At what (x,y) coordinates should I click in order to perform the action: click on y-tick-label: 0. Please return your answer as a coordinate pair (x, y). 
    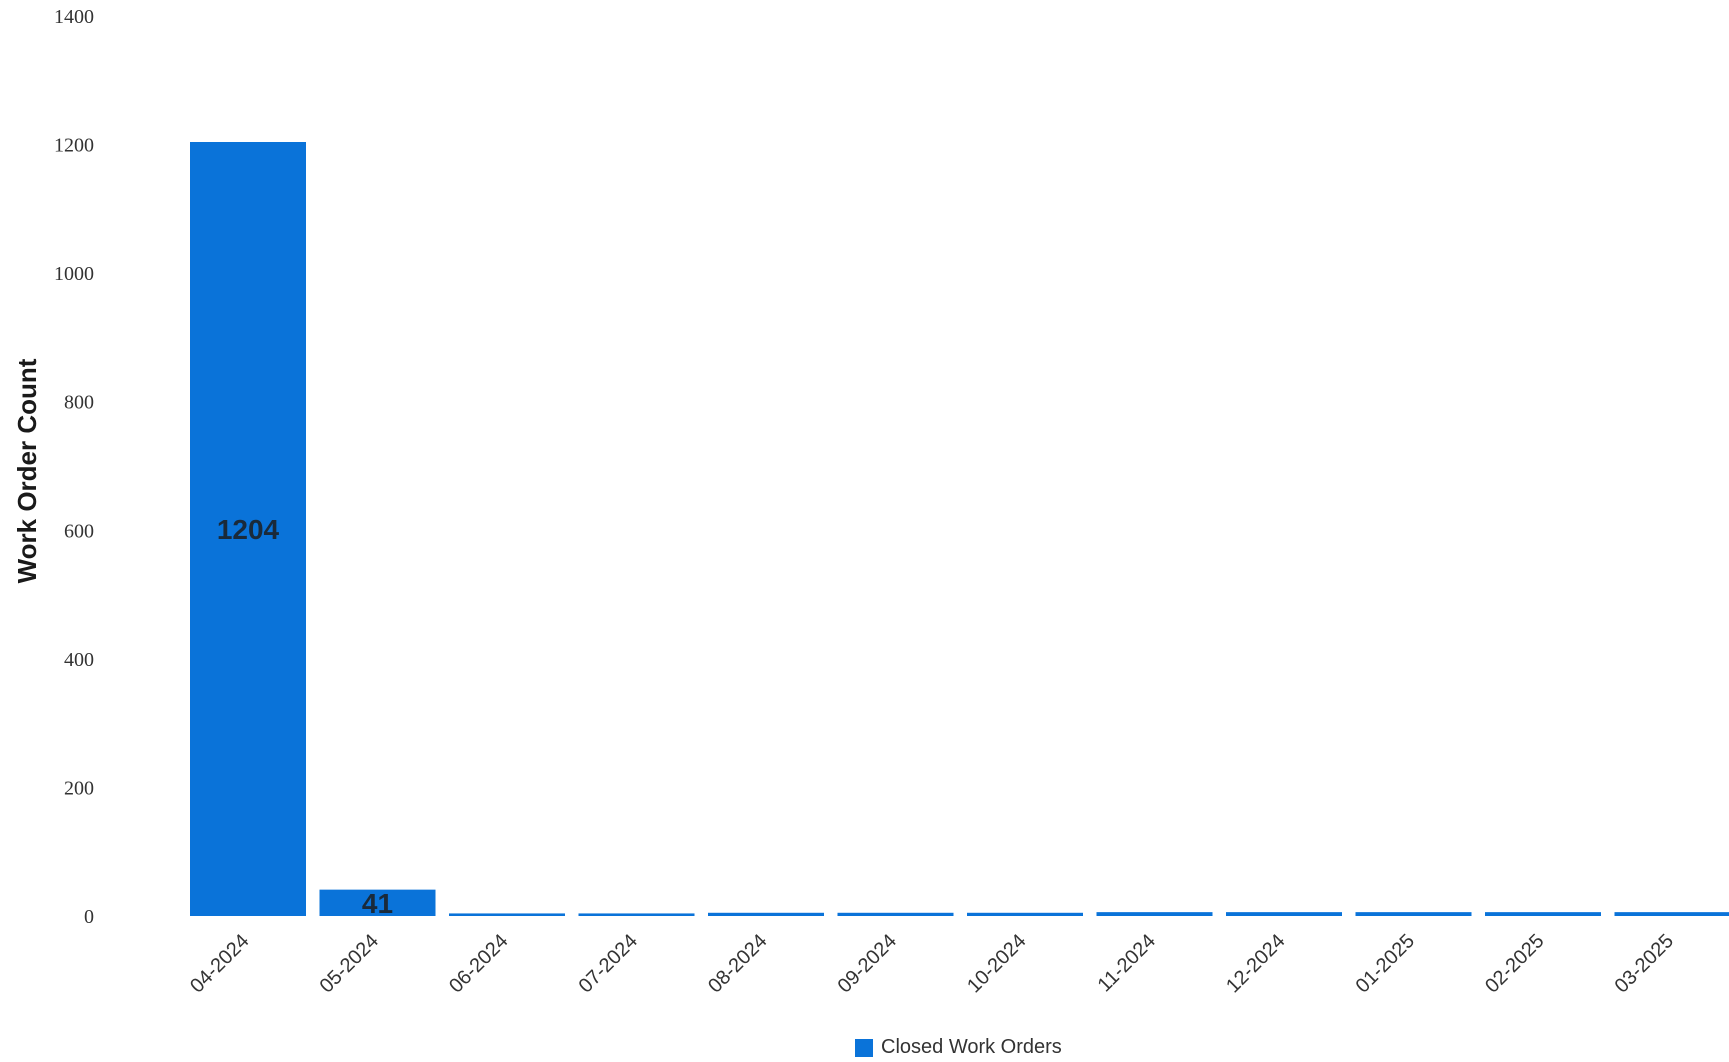
    Looking at the image, I should click on (89, 917).